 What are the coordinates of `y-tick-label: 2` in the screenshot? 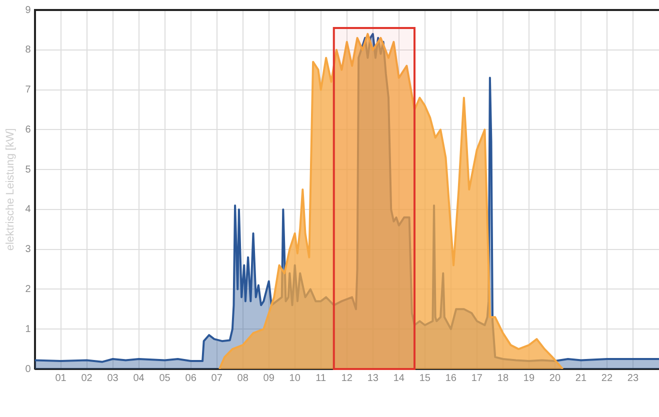 It's located at (28, 289).